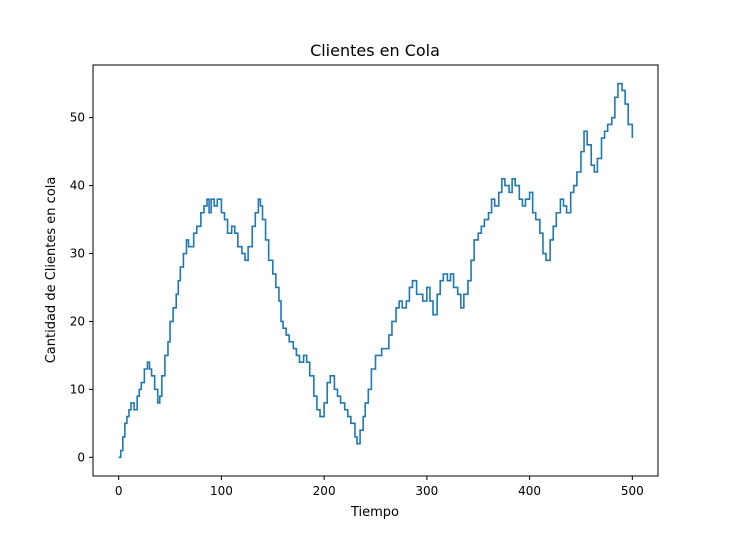 This screenshot has height=535, width=732. I want to click on x-axis-label: Tiempo, so click(374, 512).